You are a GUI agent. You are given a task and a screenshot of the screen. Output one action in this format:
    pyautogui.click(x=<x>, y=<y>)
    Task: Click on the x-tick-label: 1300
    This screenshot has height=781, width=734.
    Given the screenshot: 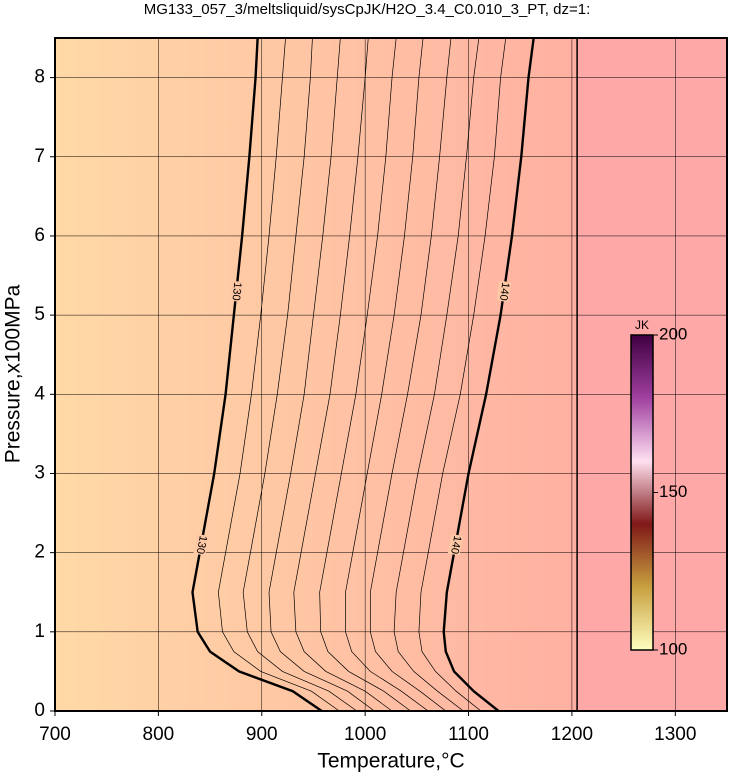 What is the action you would take?
    pyautogui.click(x=675, y=734)
    